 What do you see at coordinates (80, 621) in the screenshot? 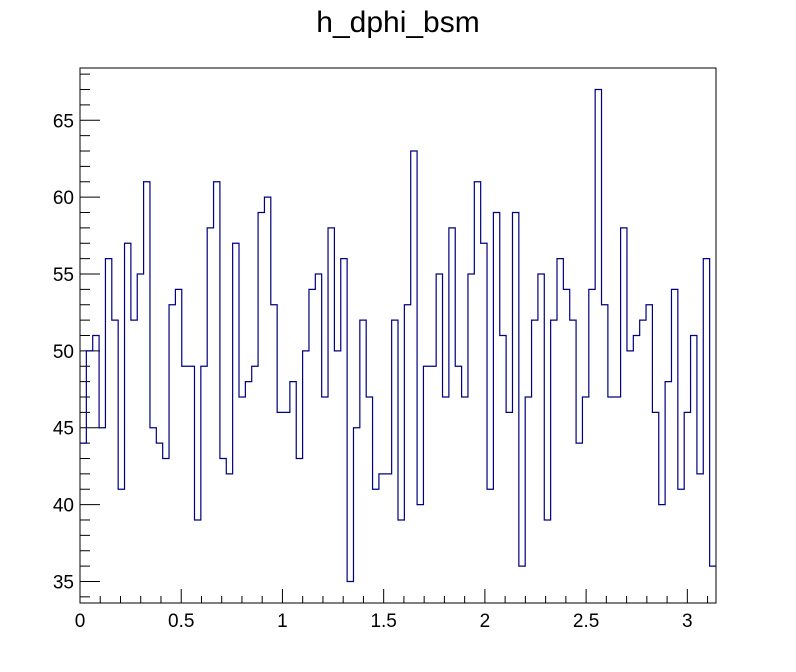
I see `x-tick-label: 0` at bounding box center [80, 621].